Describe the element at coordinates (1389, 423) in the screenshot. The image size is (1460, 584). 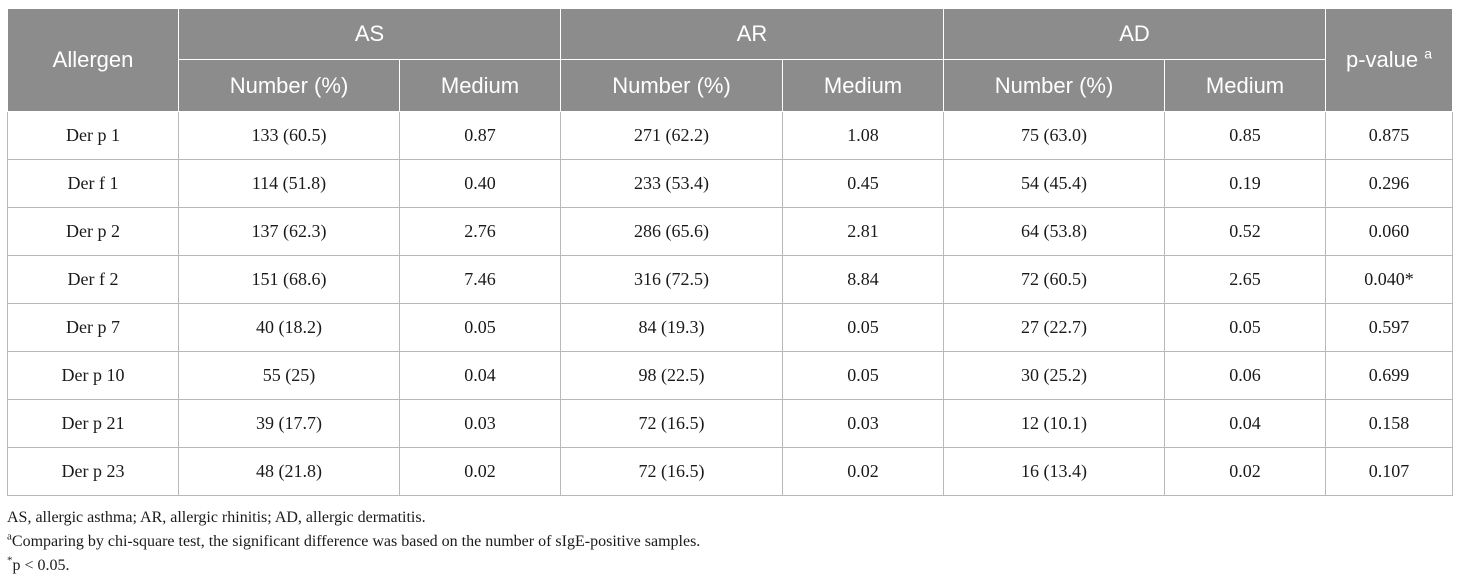
I see `cell-pvalue: 0.158` at that location.